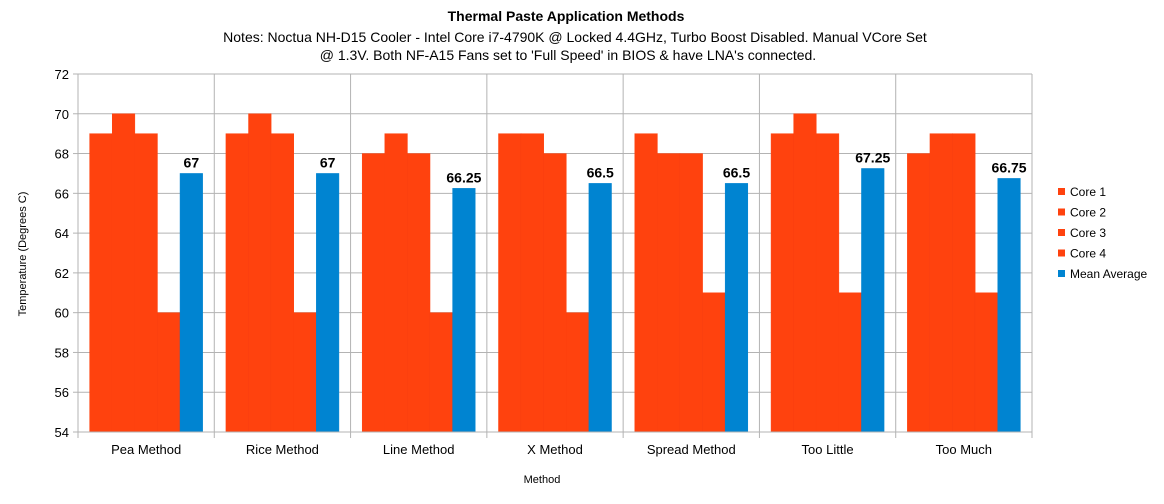 The image size is (1164, 504). Describe the element at coordinates (146, 449) in the screenshot. I see `x-tick-label: Pea Method` at that location.